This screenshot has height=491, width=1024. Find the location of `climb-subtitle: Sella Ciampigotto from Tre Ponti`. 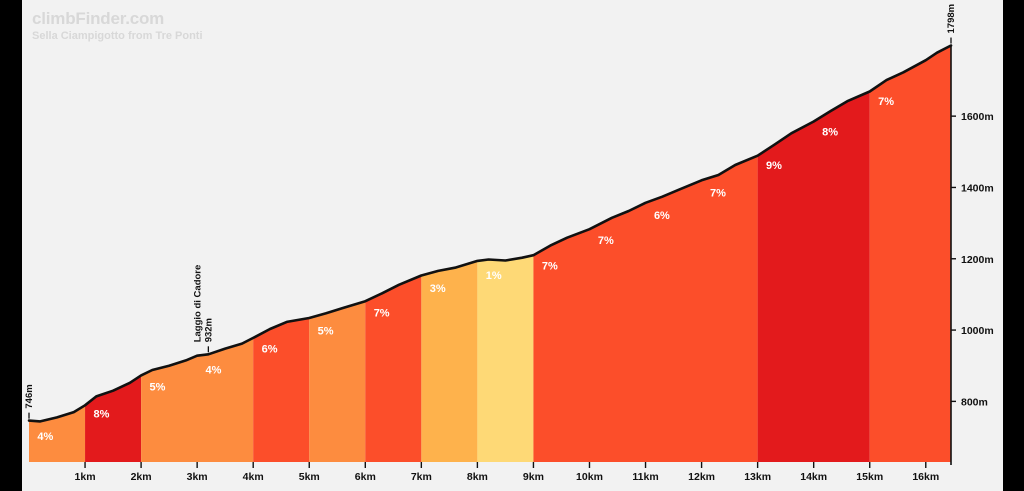

climb-subtitle: Sella Ciampigotto from Tre Ponti is located at coordinates (117, 36).